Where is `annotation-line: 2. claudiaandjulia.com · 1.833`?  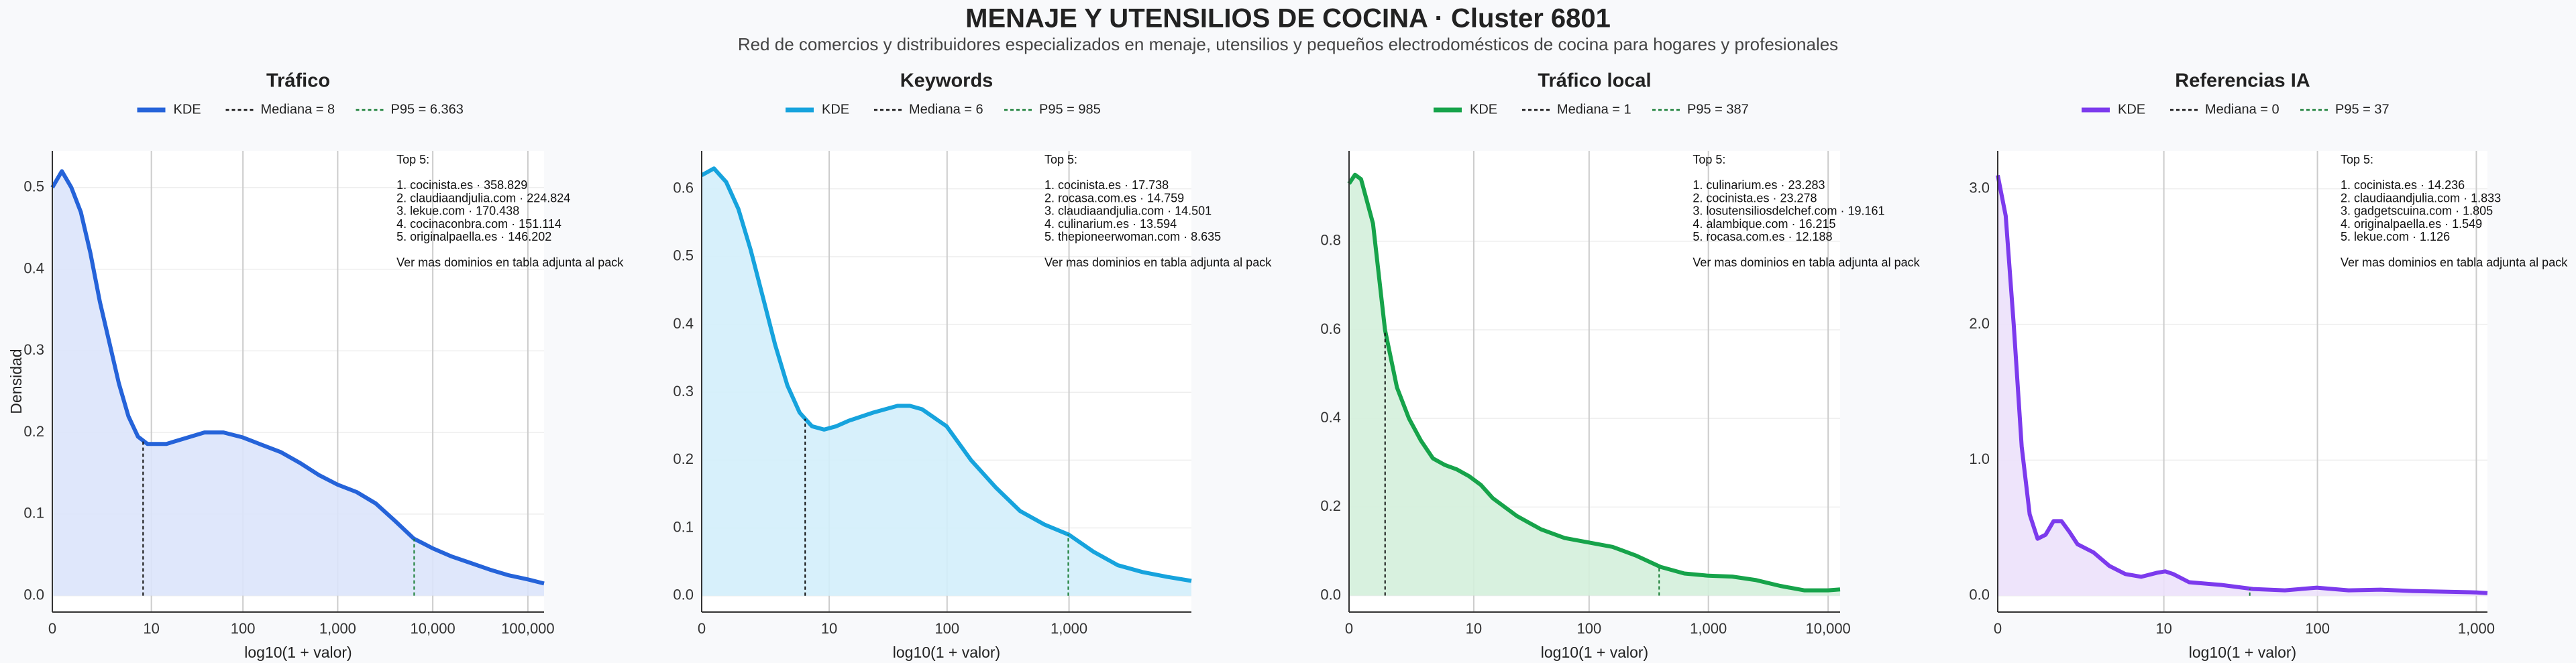 annotation-line: 2. claudiaandjulia.com · 1.833 is located at coordinates (2421, 198).